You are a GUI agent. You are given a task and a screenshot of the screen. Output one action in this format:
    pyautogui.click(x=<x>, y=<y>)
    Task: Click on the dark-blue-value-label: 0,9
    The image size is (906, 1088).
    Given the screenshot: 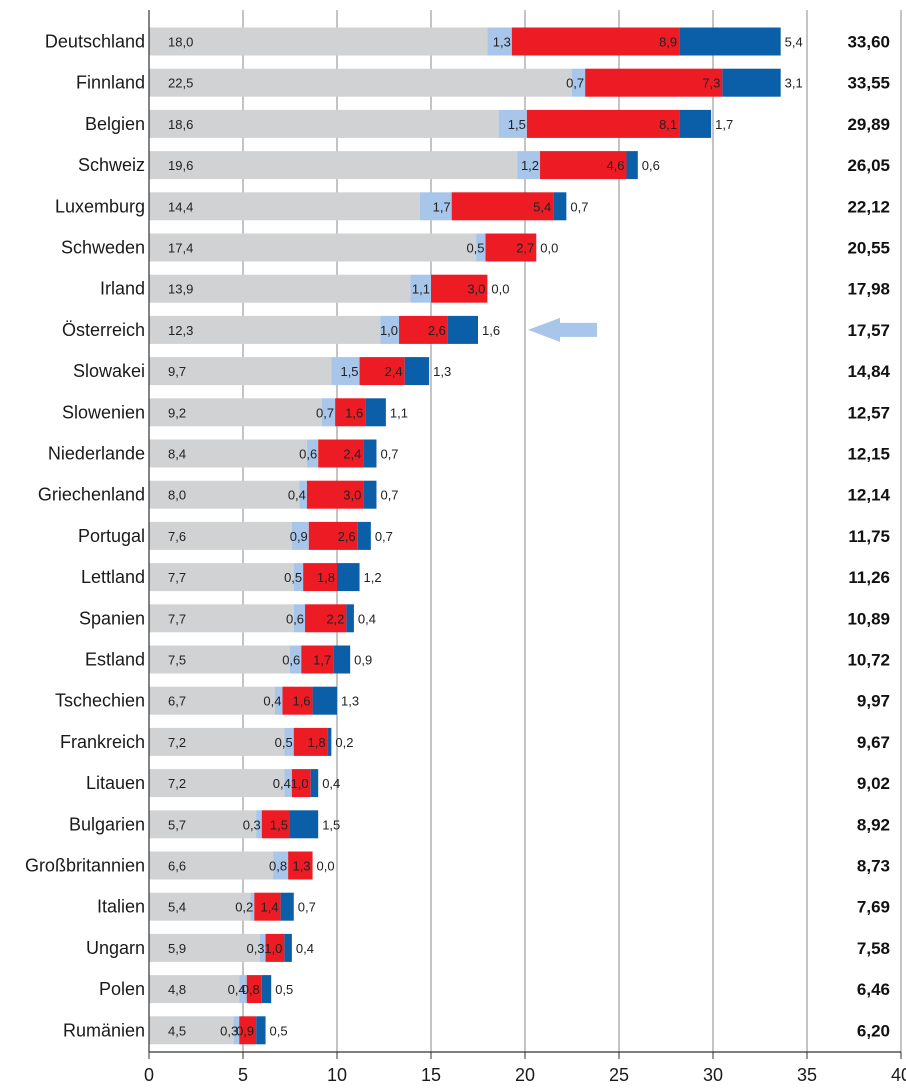 What is the action you would take?
    pyautogui.click(x=363, y=660)
    